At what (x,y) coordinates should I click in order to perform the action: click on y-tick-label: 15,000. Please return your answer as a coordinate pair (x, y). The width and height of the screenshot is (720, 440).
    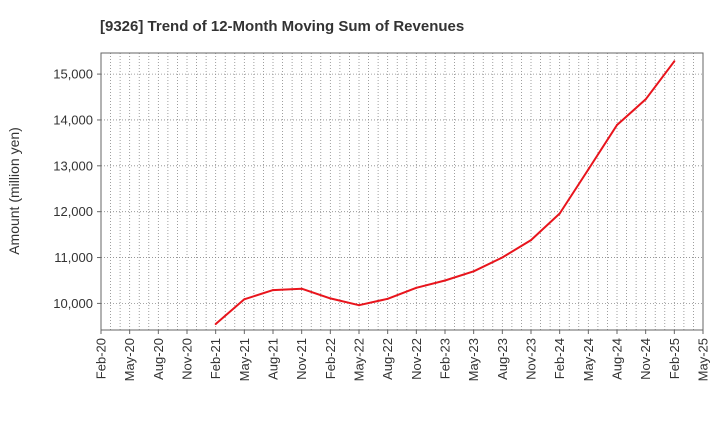
    Looking at the image, I should click on (73, 74).